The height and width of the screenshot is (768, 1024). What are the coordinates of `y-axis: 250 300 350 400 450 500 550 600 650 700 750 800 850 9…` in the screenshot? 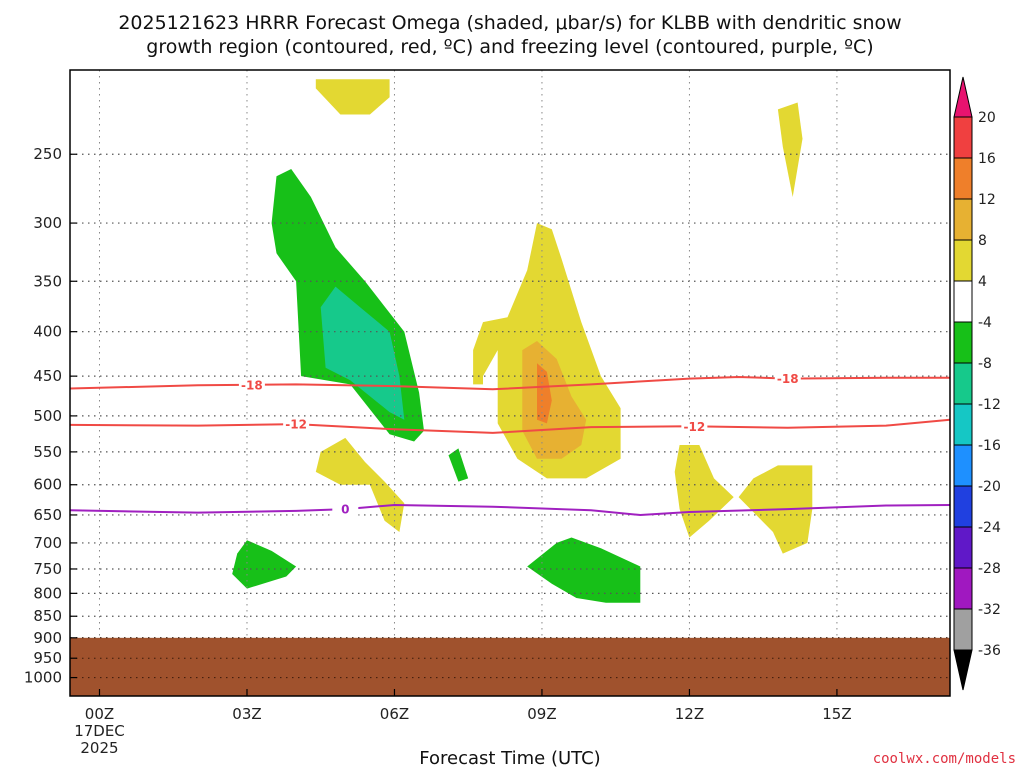 It's located at (50, 416).